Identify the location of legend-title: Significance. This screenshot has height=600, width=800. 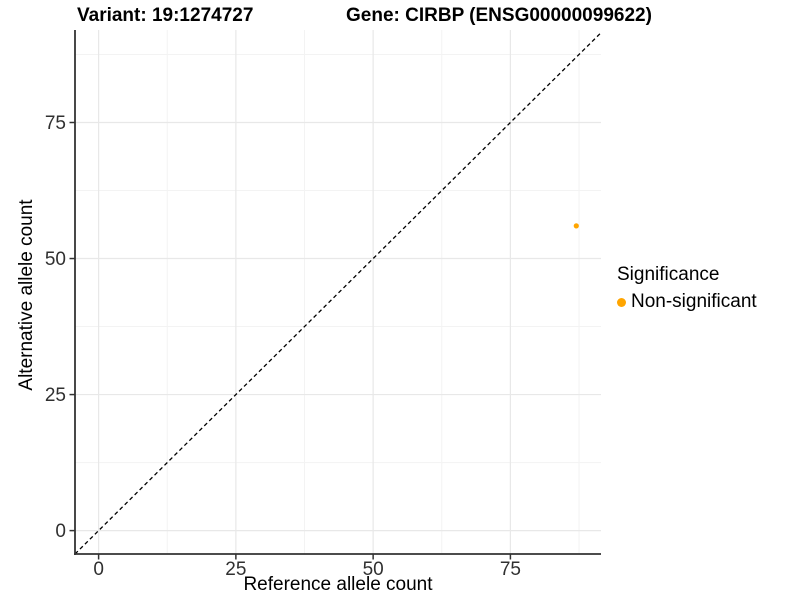
(668, 274).